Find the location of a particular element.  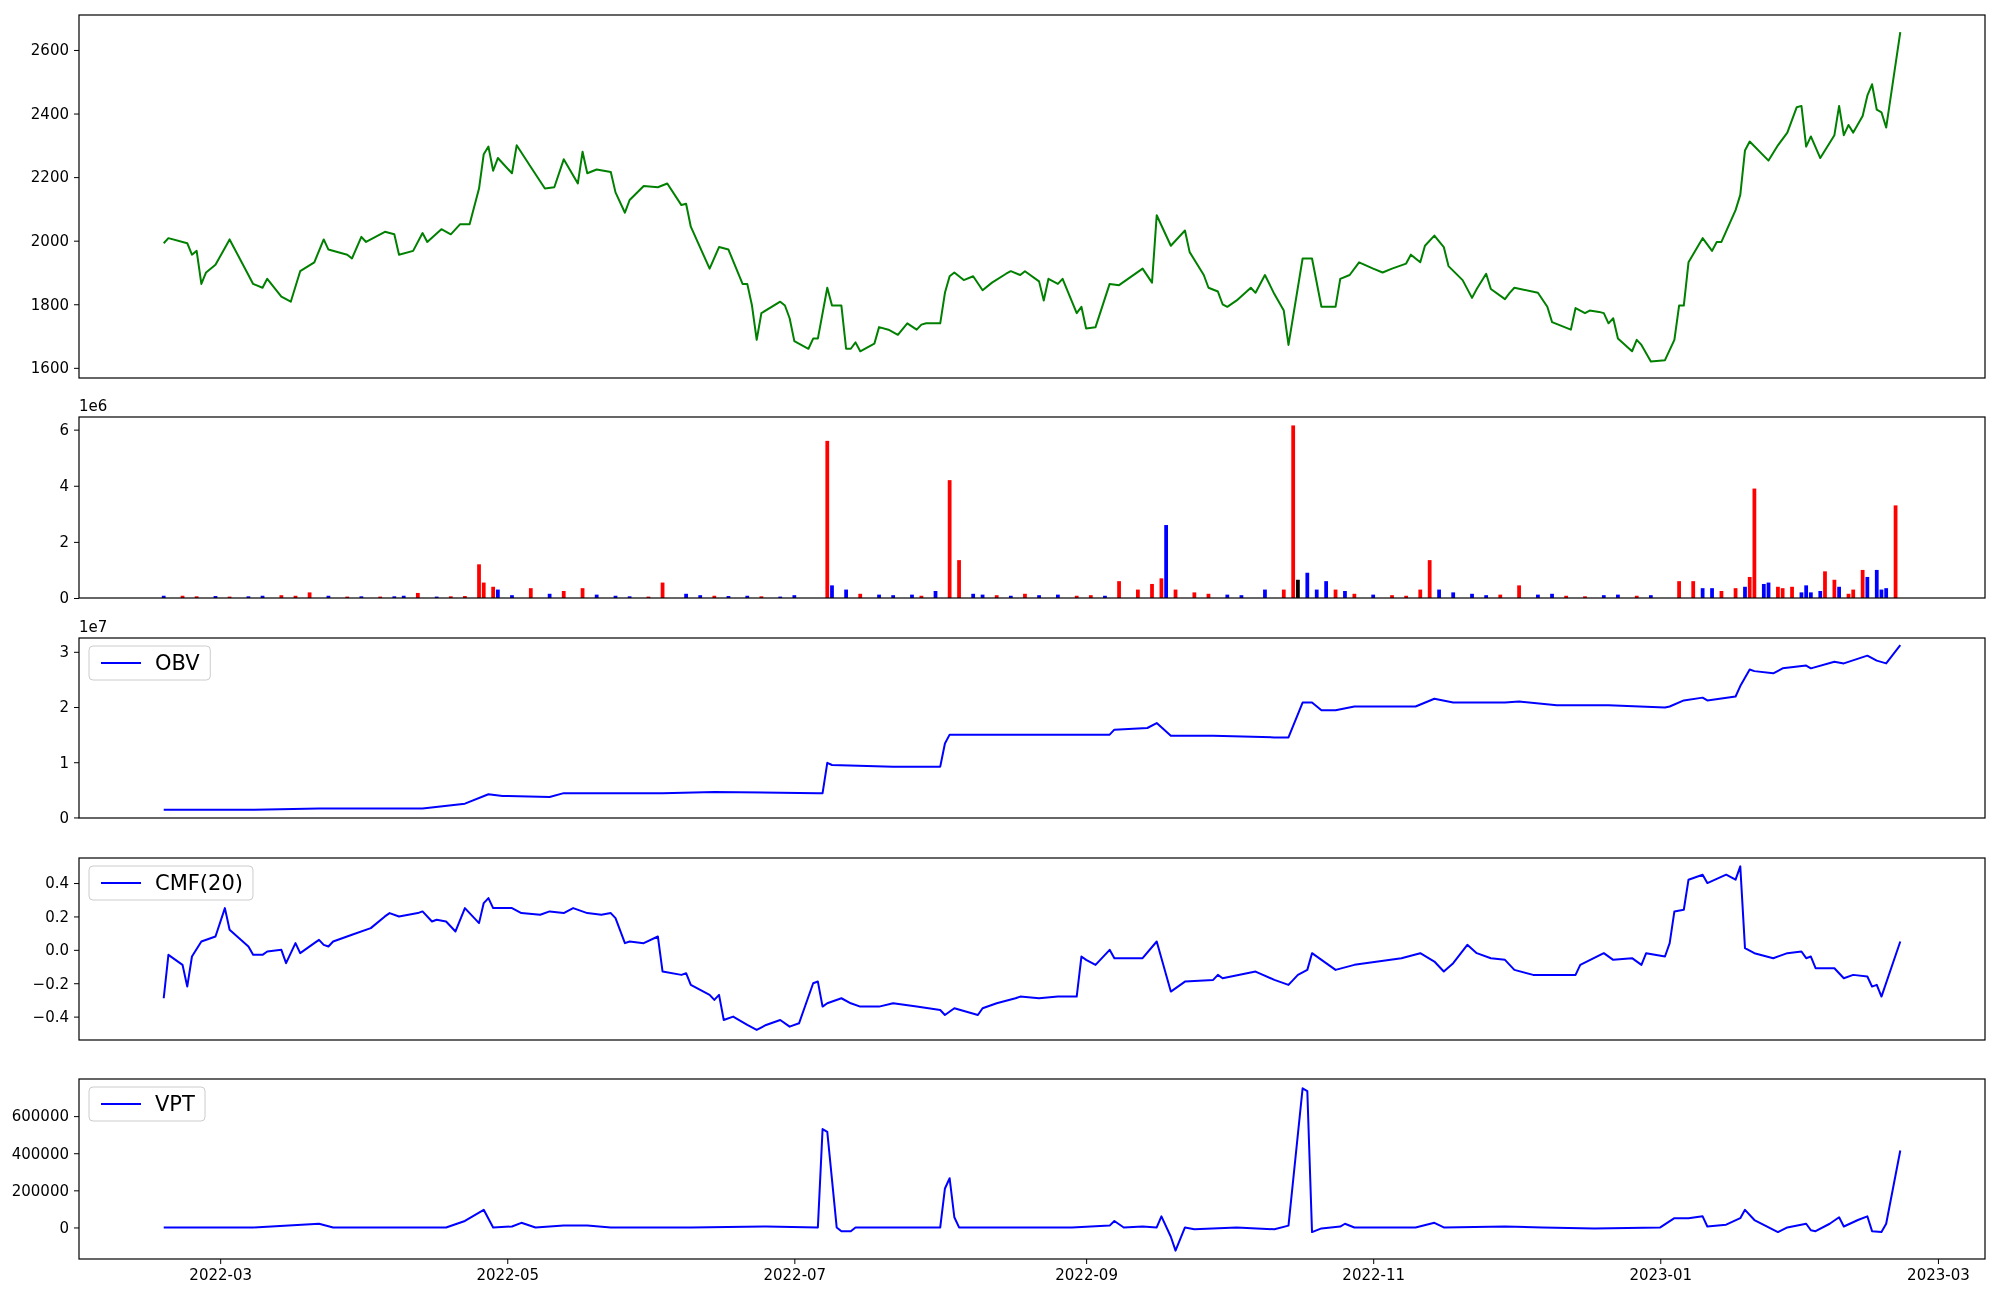

x-tick-label: 2023-01 is located at coordinates (1661, 1274).